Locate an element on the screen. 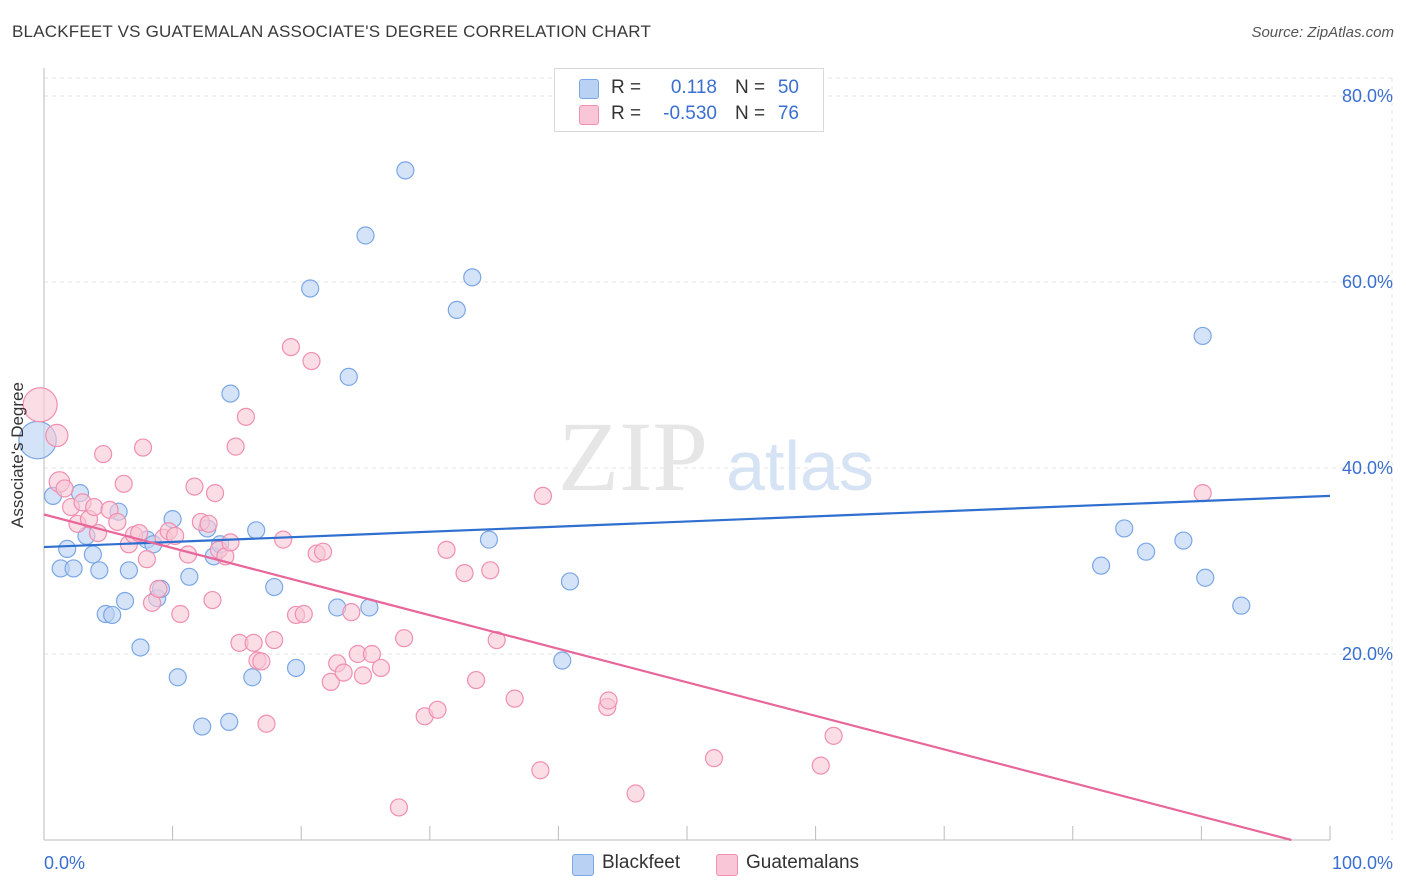 This screenshot has height=892, width=1406. legend-label: Guatemalans is located at coordinates (803, 862).